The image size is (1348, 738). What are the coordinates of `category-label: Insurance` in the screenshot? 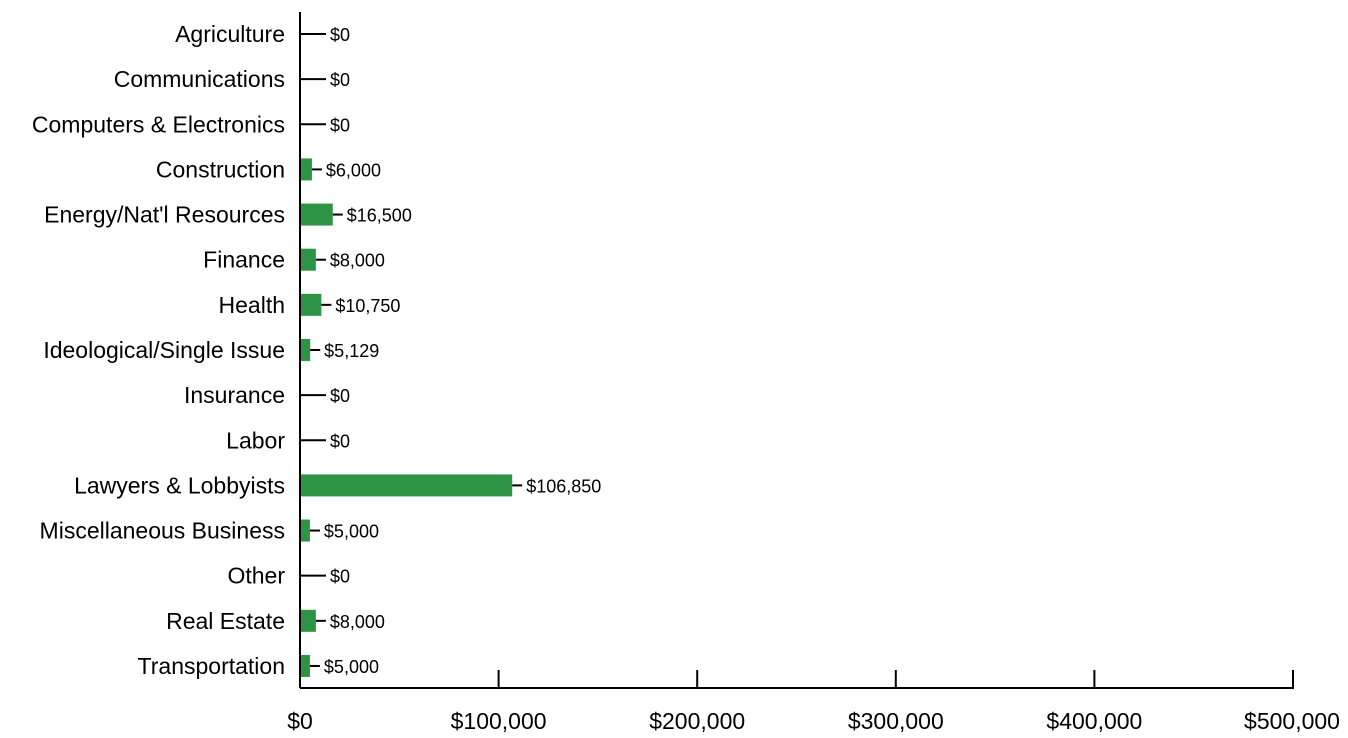 It's located at (234, 395).